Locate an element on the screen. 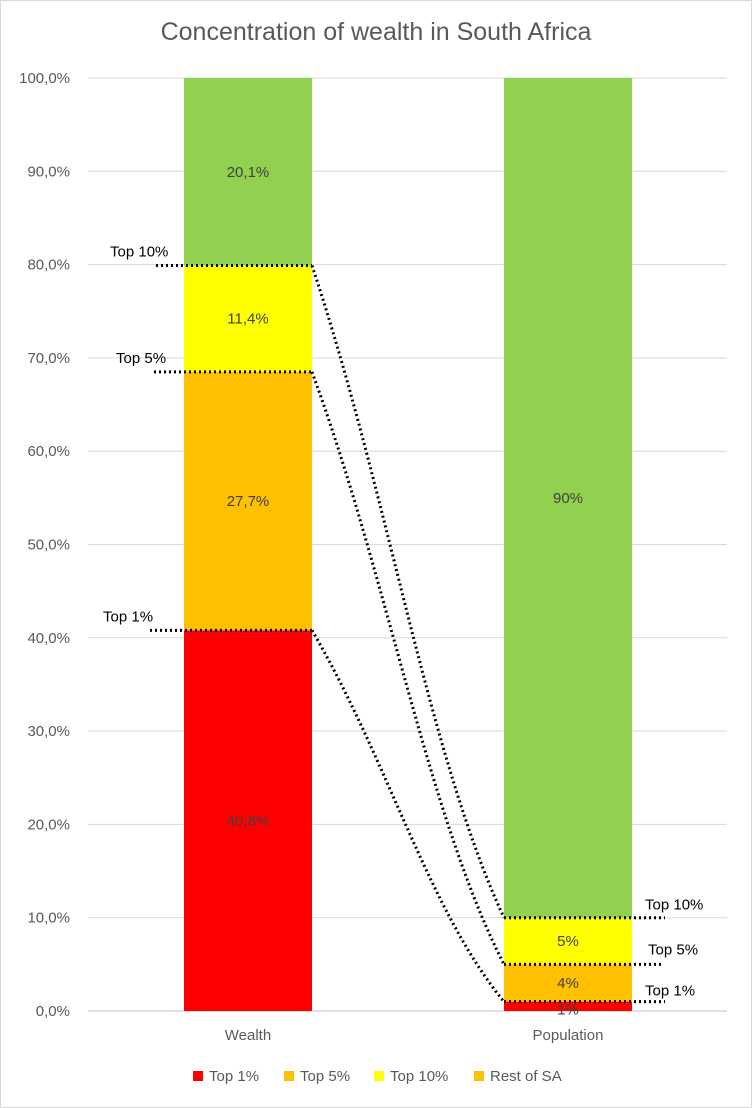 This screenshot has height=1108, width=752. legend-label: Top 5% is located at coordinates (325, 1076).